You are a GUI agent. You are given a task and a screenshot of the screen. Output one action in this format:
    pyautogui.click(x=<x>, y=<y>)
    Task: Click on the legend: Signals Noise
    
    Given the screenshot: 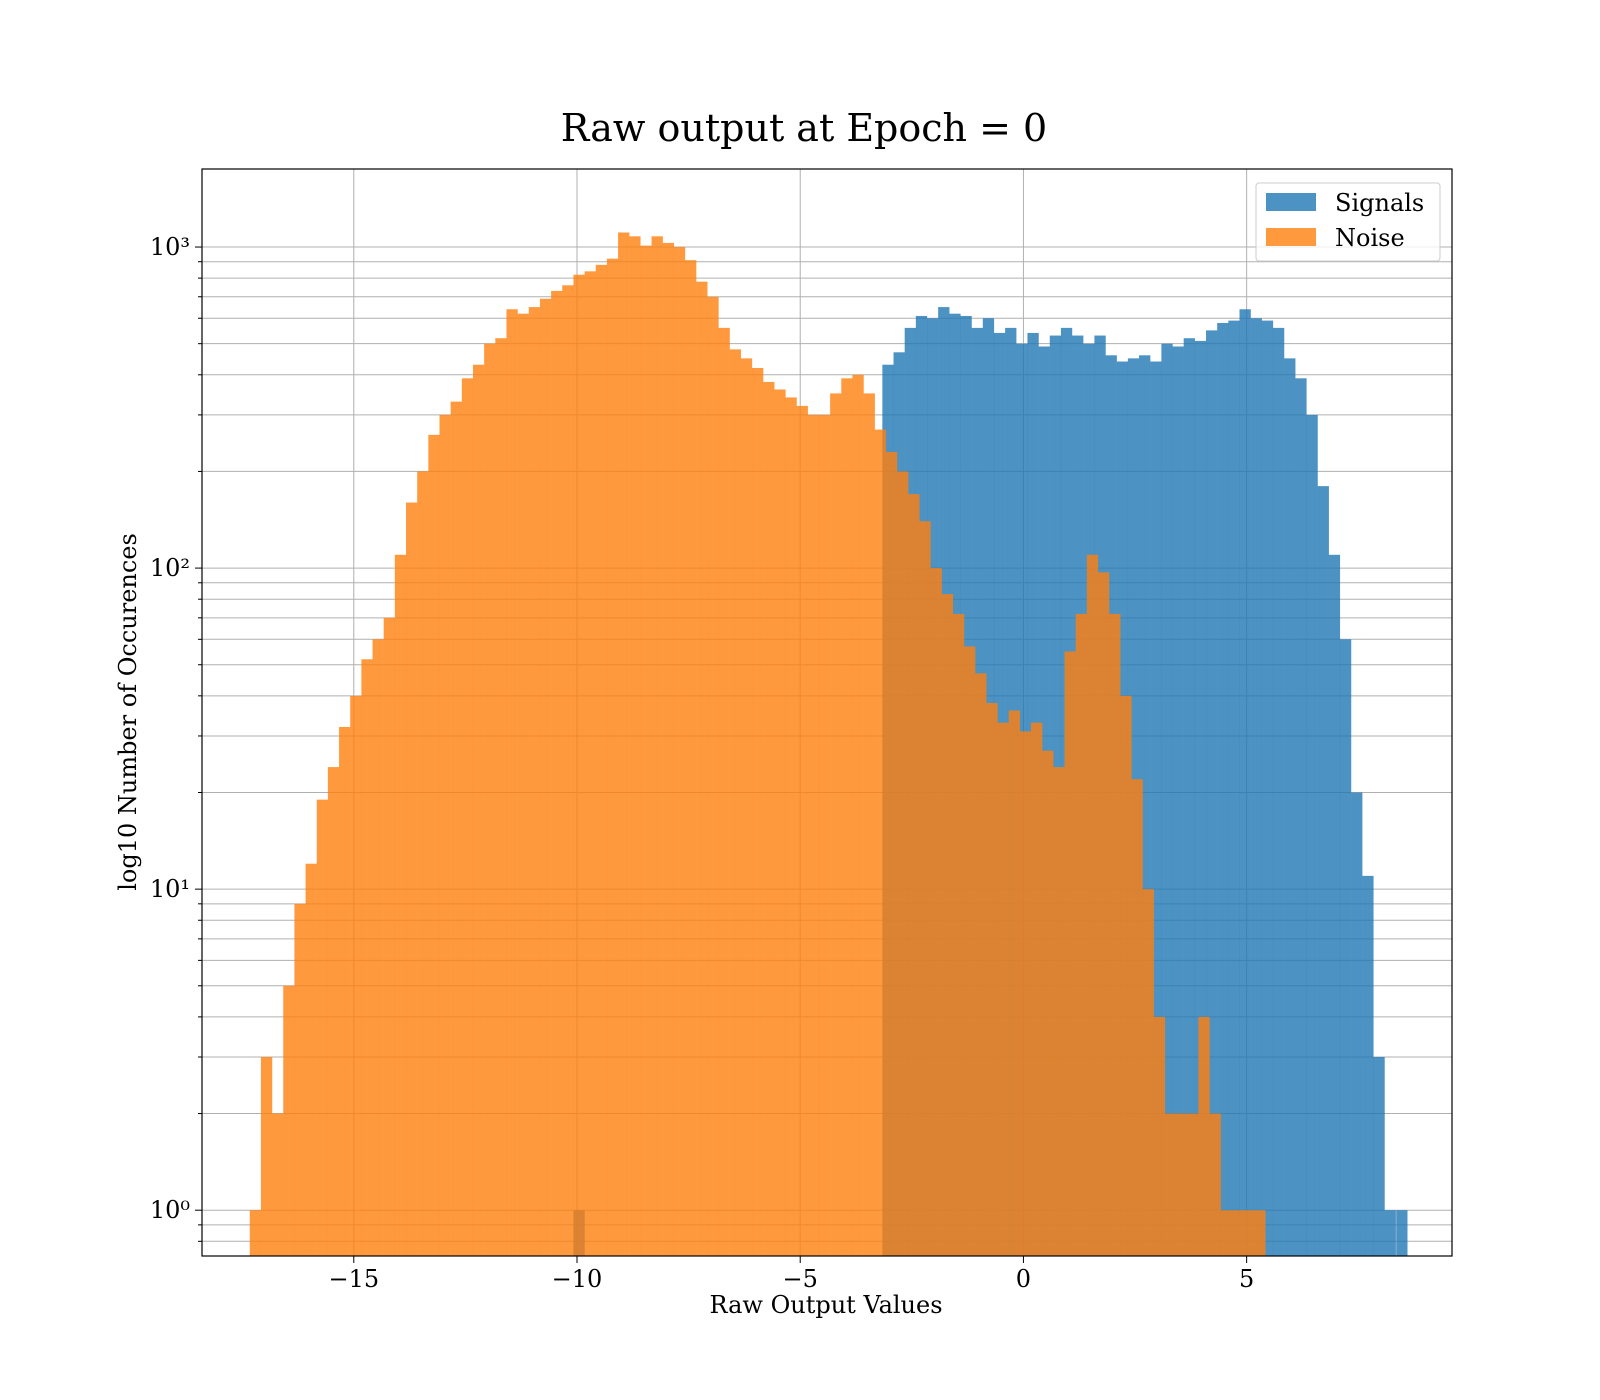 What is the action you would take?
    pyautogui.click(x=1348, y=222)
    